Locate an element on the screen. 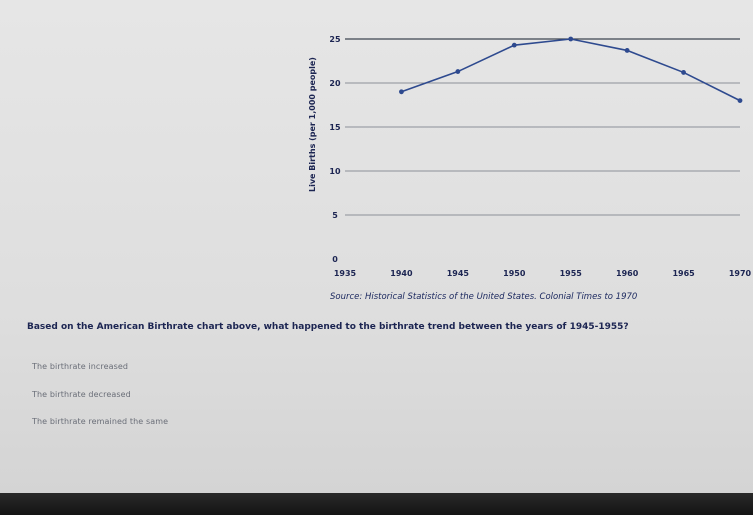 This screenshot has height=515, width=753. y-axis-ticks: 0 5 10 15 20 25 is located at coordinates (335, 149).